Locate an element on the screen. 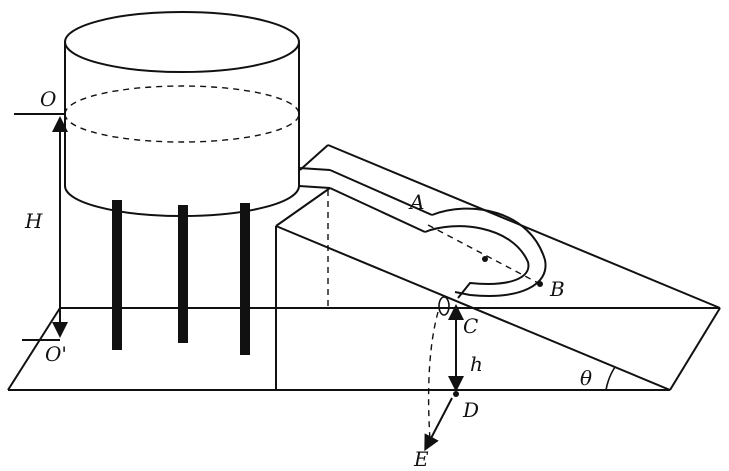 The height and width of the screenshot is (471, 729). label-E: E is located at coordinates (421, 459).